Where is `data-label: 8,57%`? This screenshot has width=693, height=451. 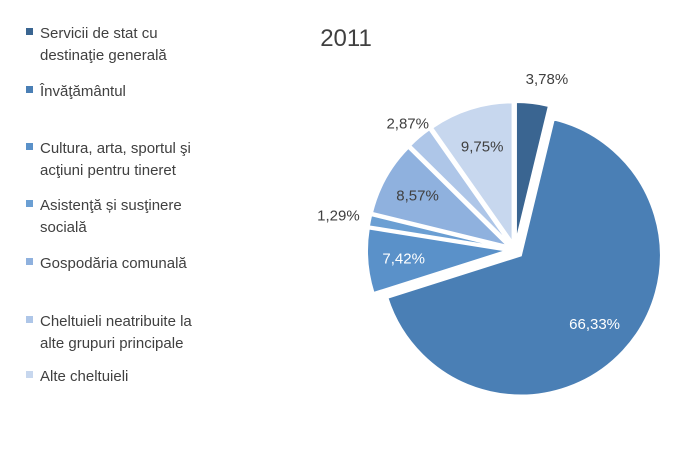 data-label: 8,57% is located at coordinates (417, 196).